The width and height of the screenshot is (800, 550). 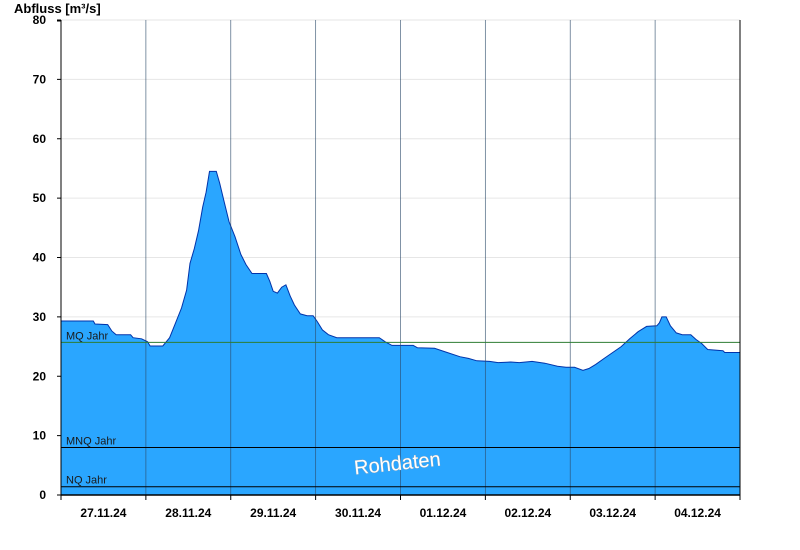 I want to click on ref-label-2: NQ Jahr, so click(x=86, y=481).